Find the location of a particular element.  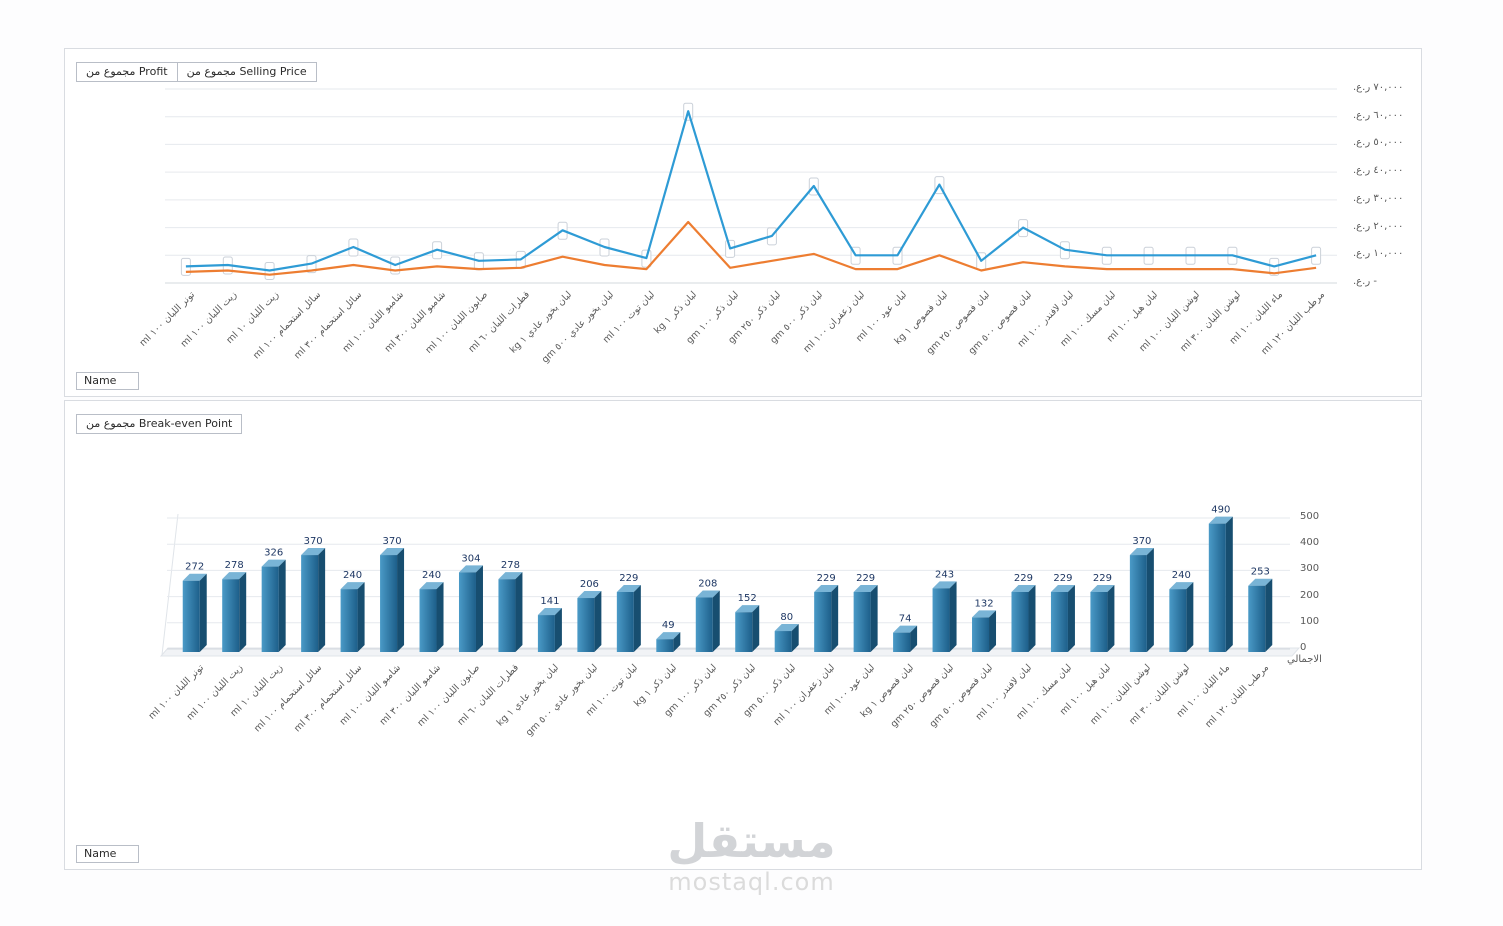

y-axis-label: 0 is located at coordinates (1303, 647).